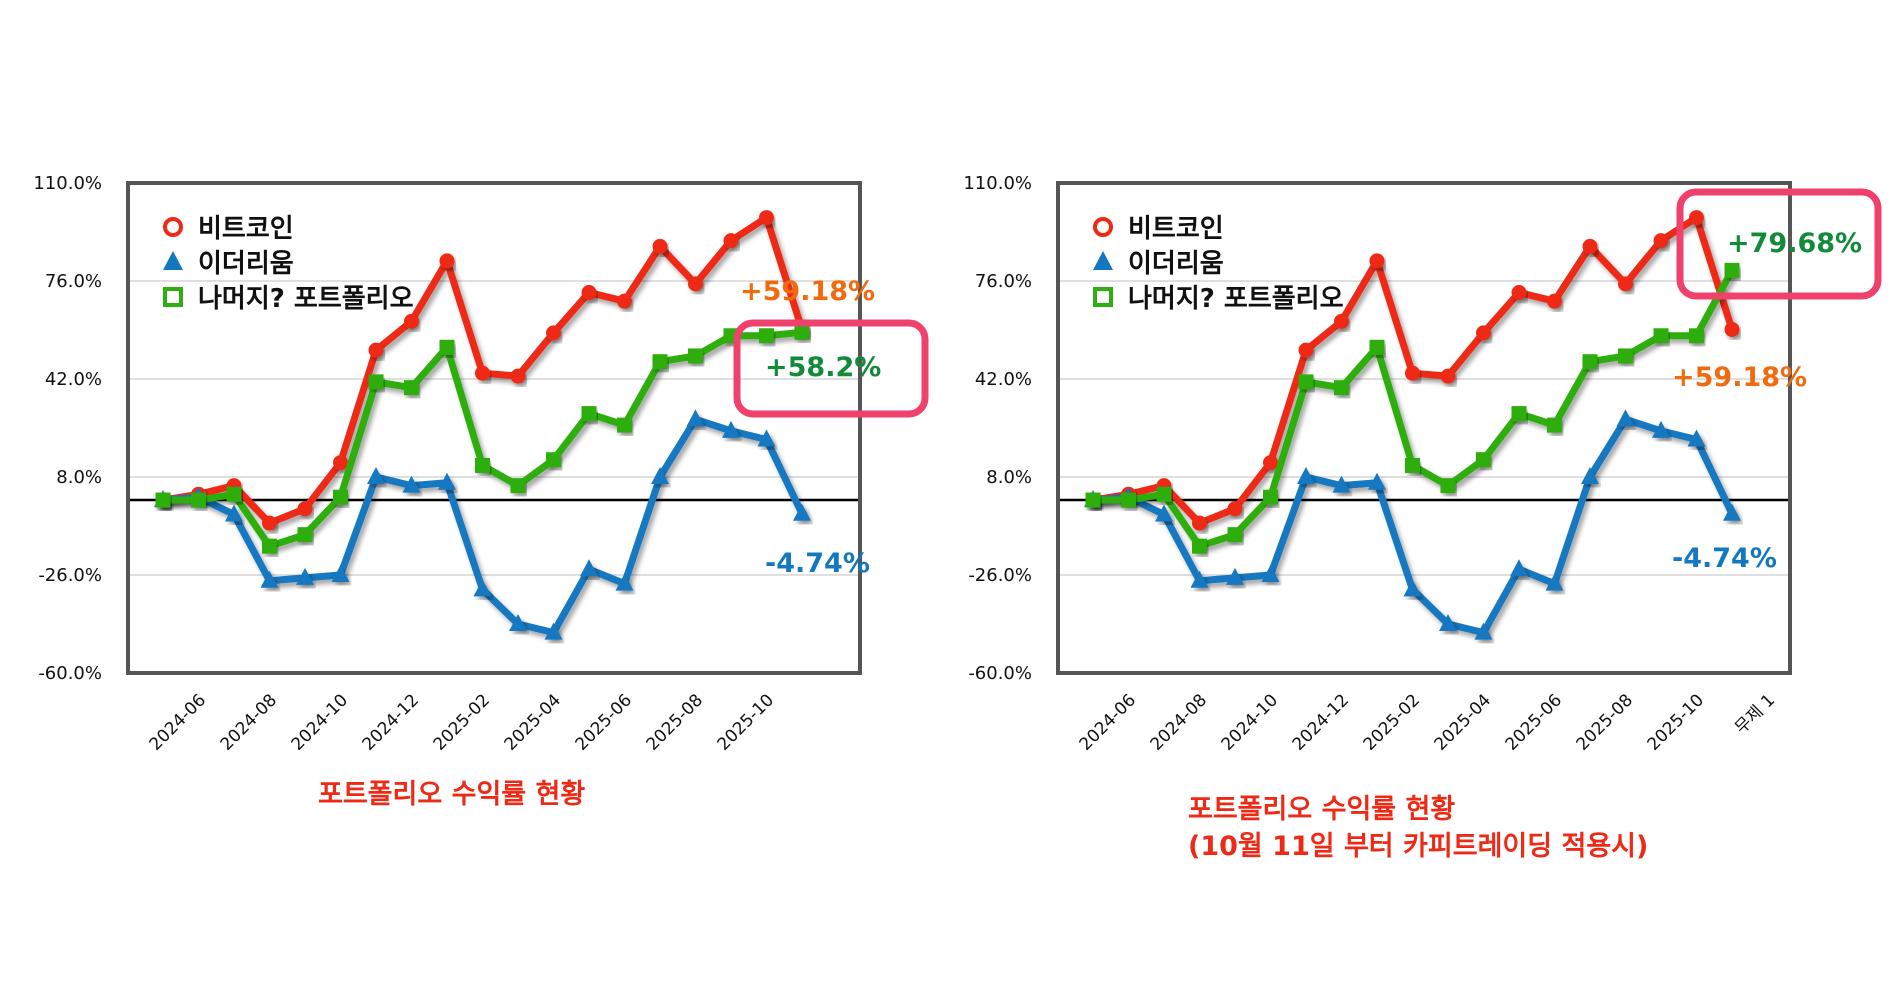  I want to click on chart1-legend-circle-icon, so click(173, 227).